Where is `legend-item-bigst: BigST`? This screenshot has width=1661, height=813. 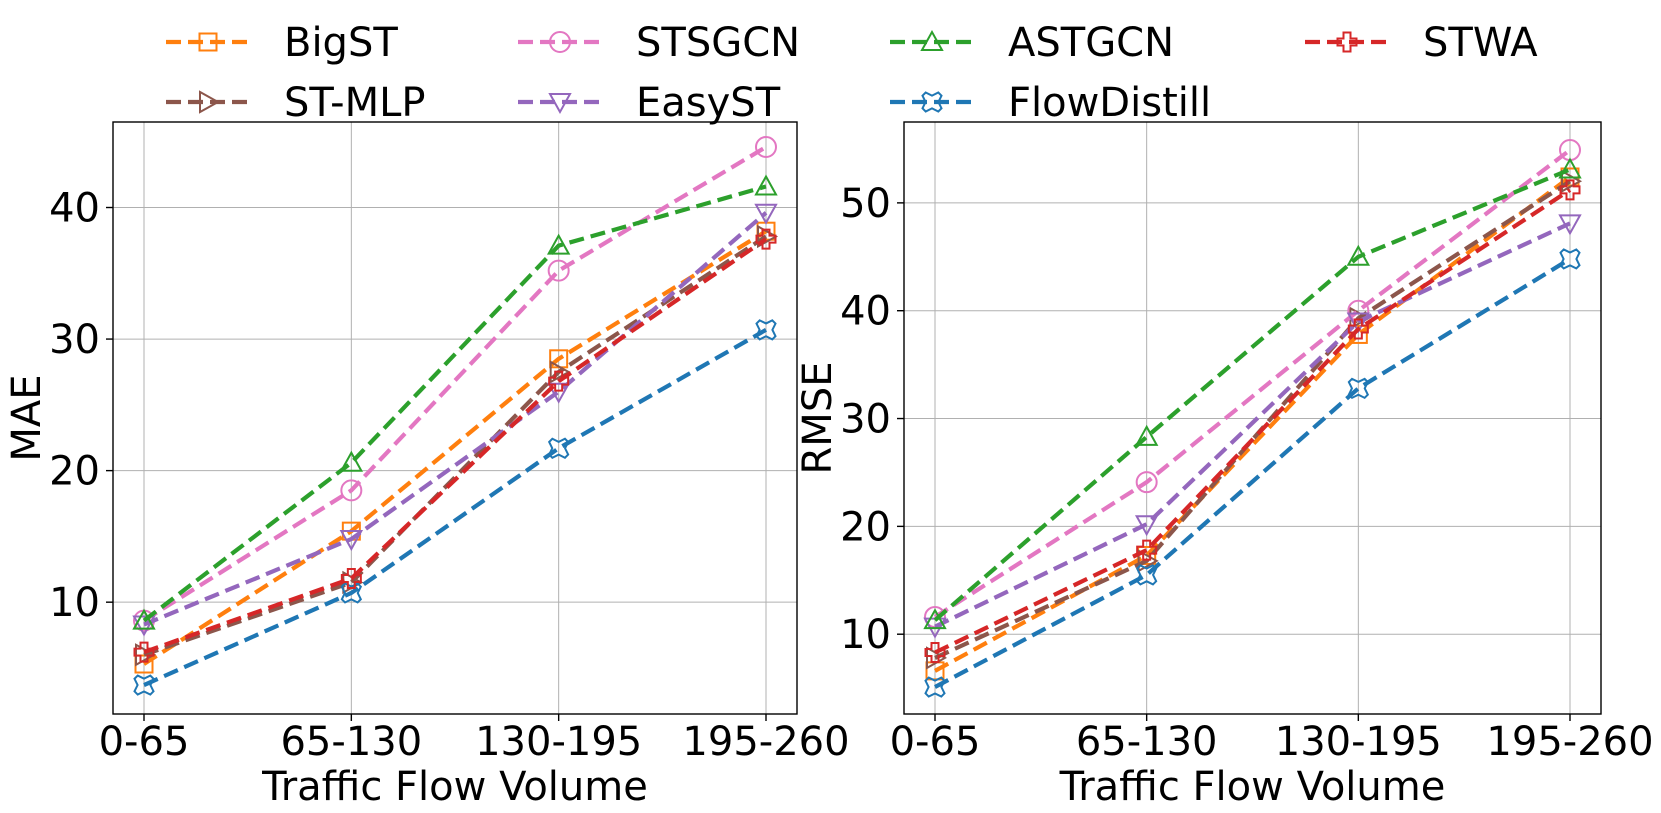
legend-item-bigst: BigST is located at coordinates (282, 43).